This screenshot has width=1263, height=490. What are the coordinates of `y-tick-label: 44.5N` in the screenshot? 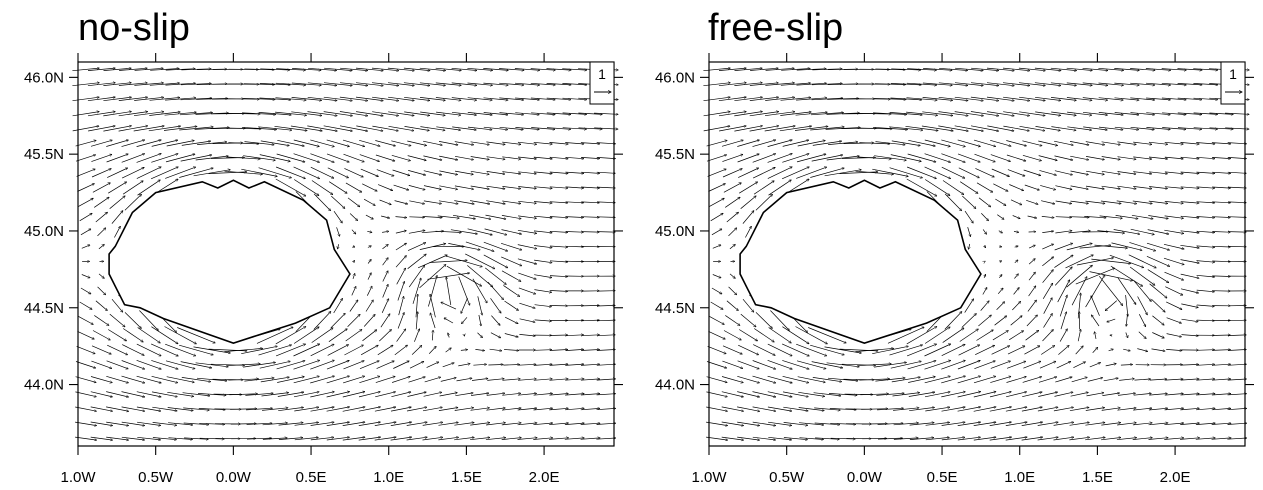 It's located at (44, 308).